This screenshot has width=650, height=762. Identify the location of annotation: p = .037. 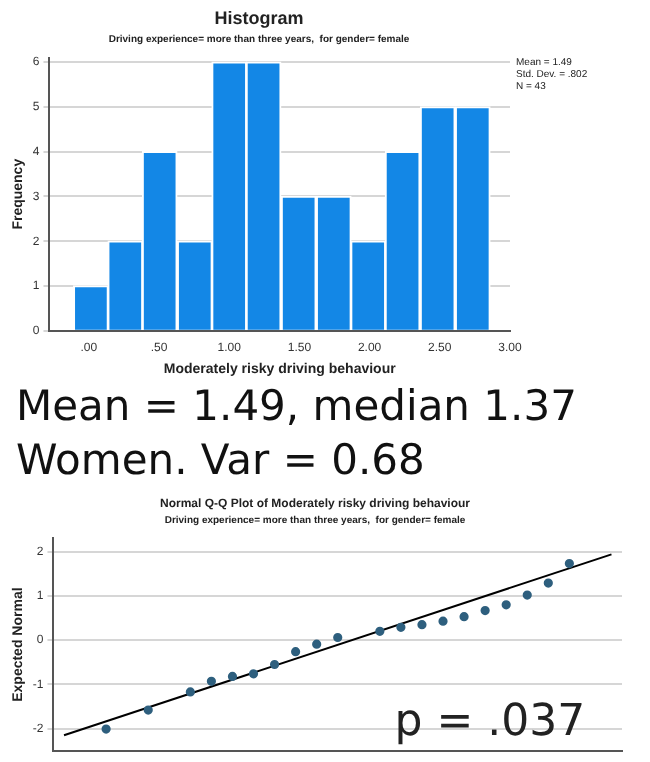
(490, 721).